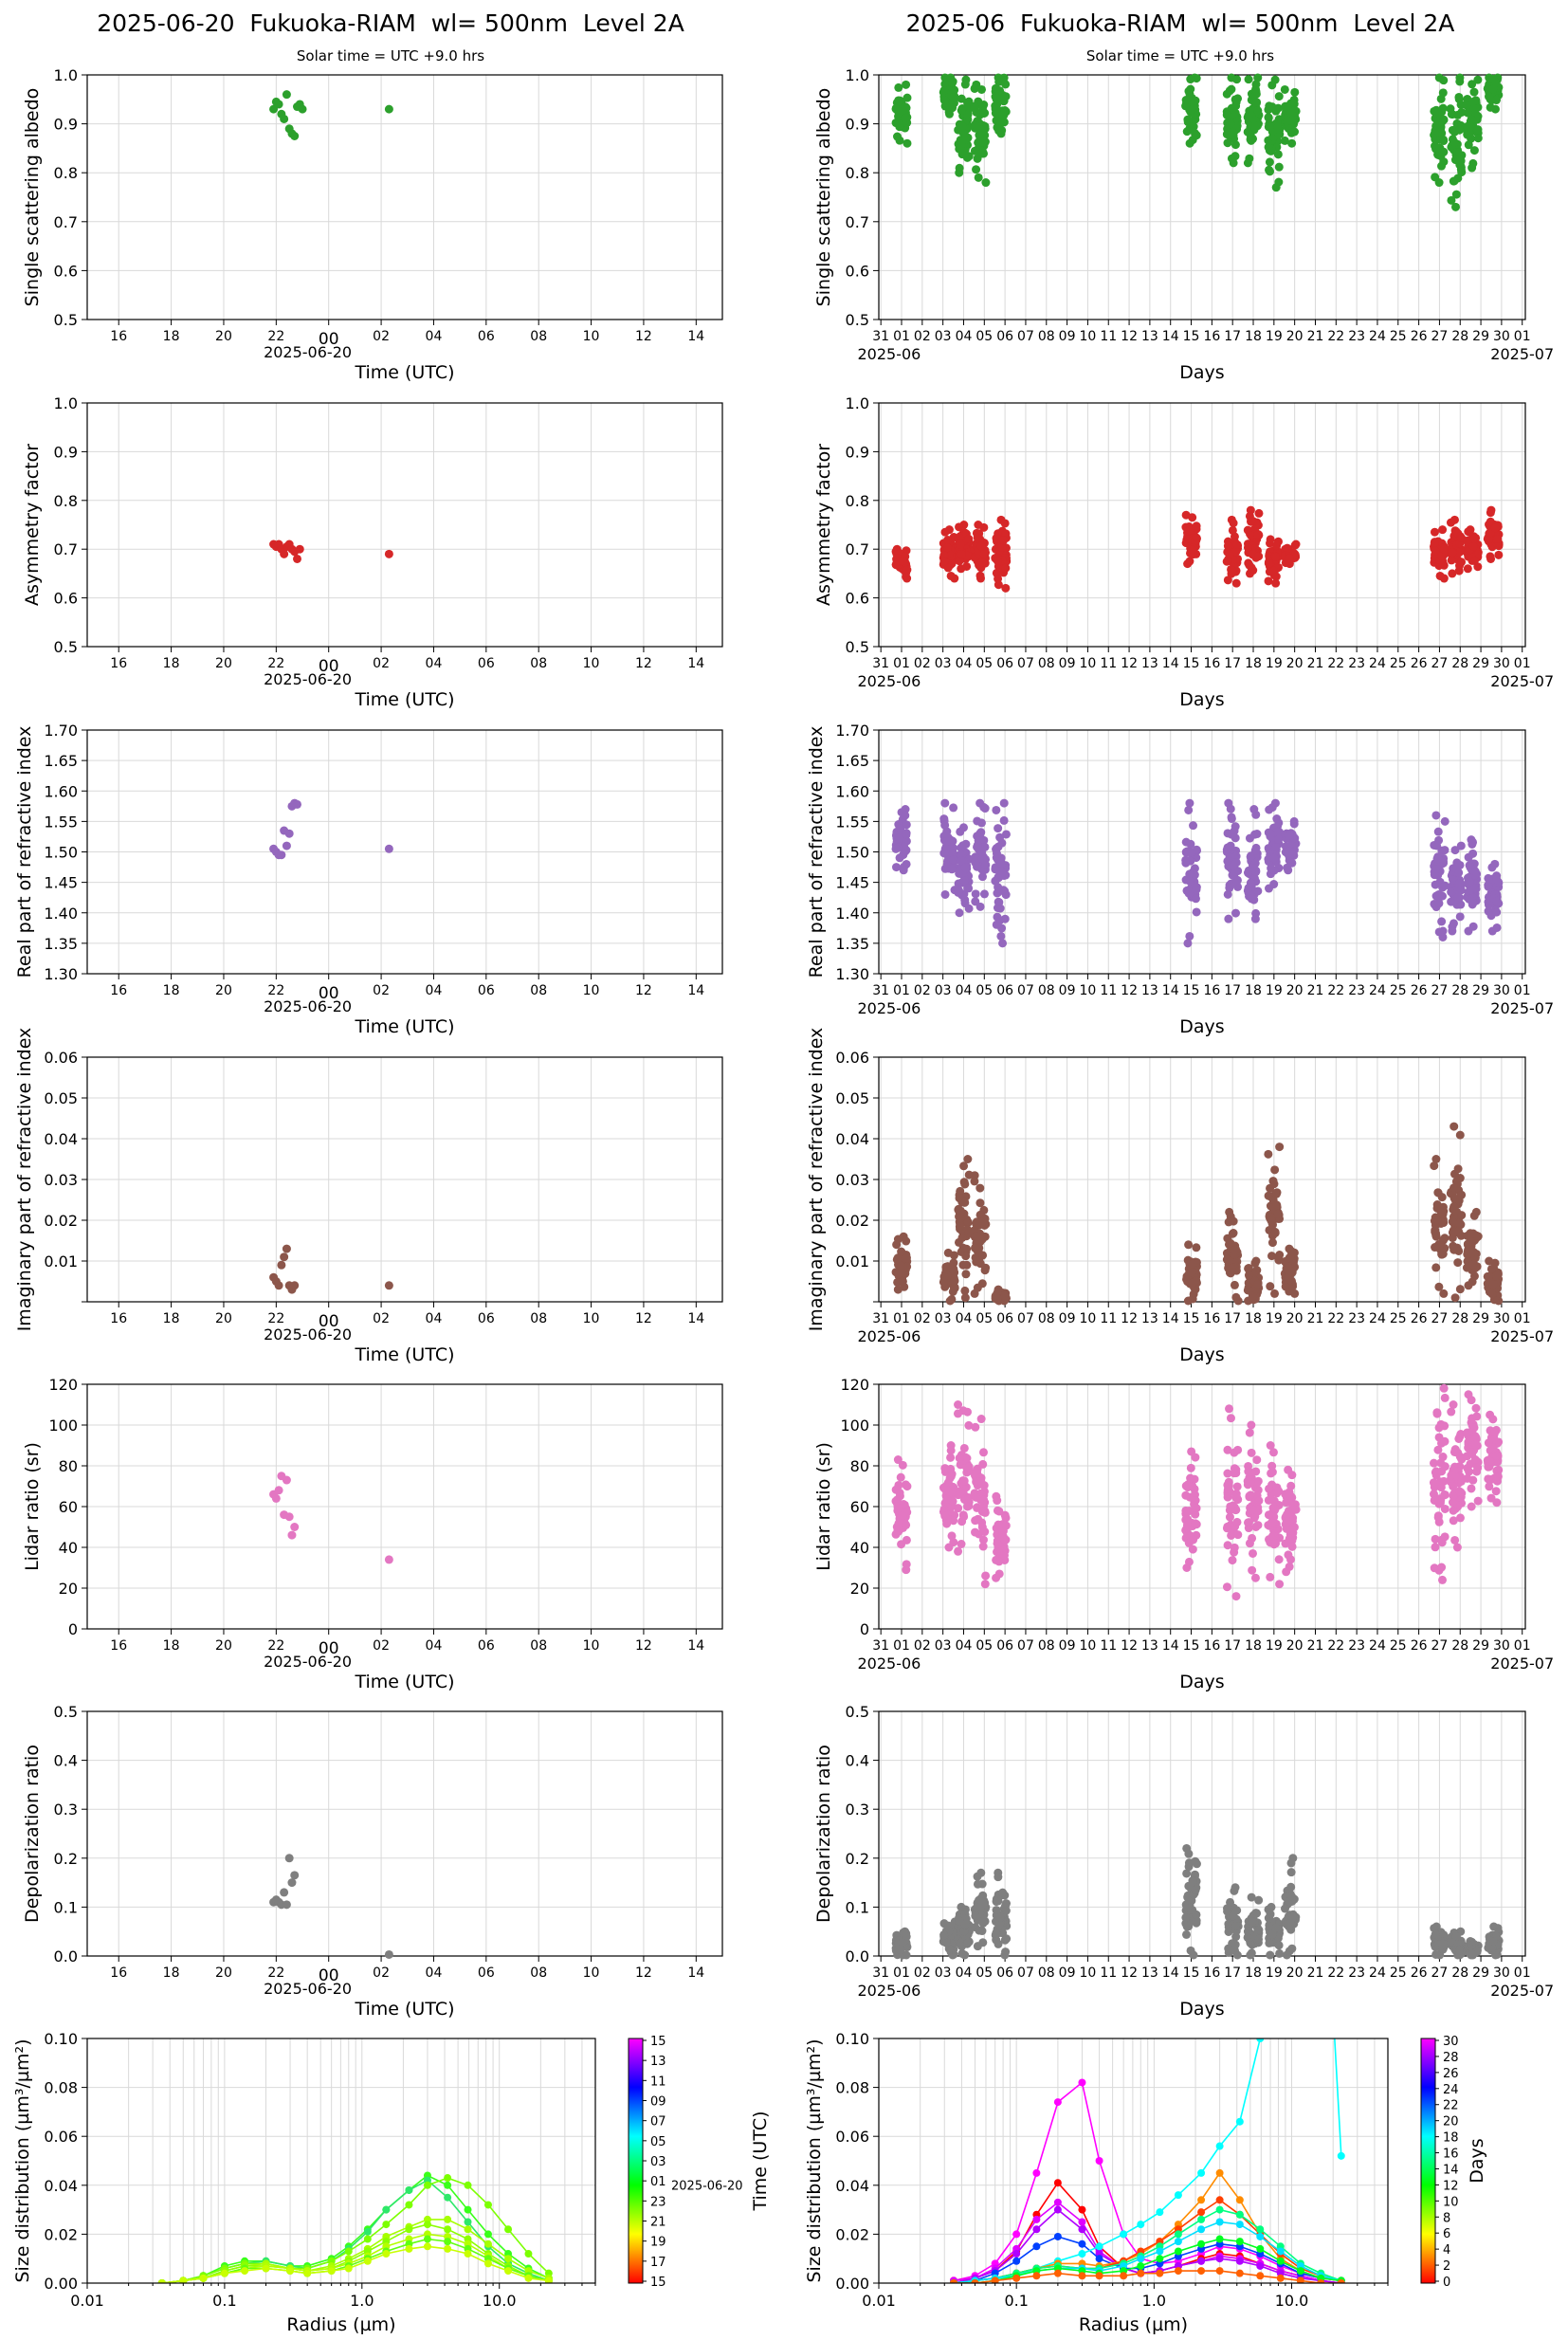 This screenshot has height=2340, width=1568. I want to click on right-solar-time-note: Solar time = UTC +9.0 hrs, so click(1180, 55).